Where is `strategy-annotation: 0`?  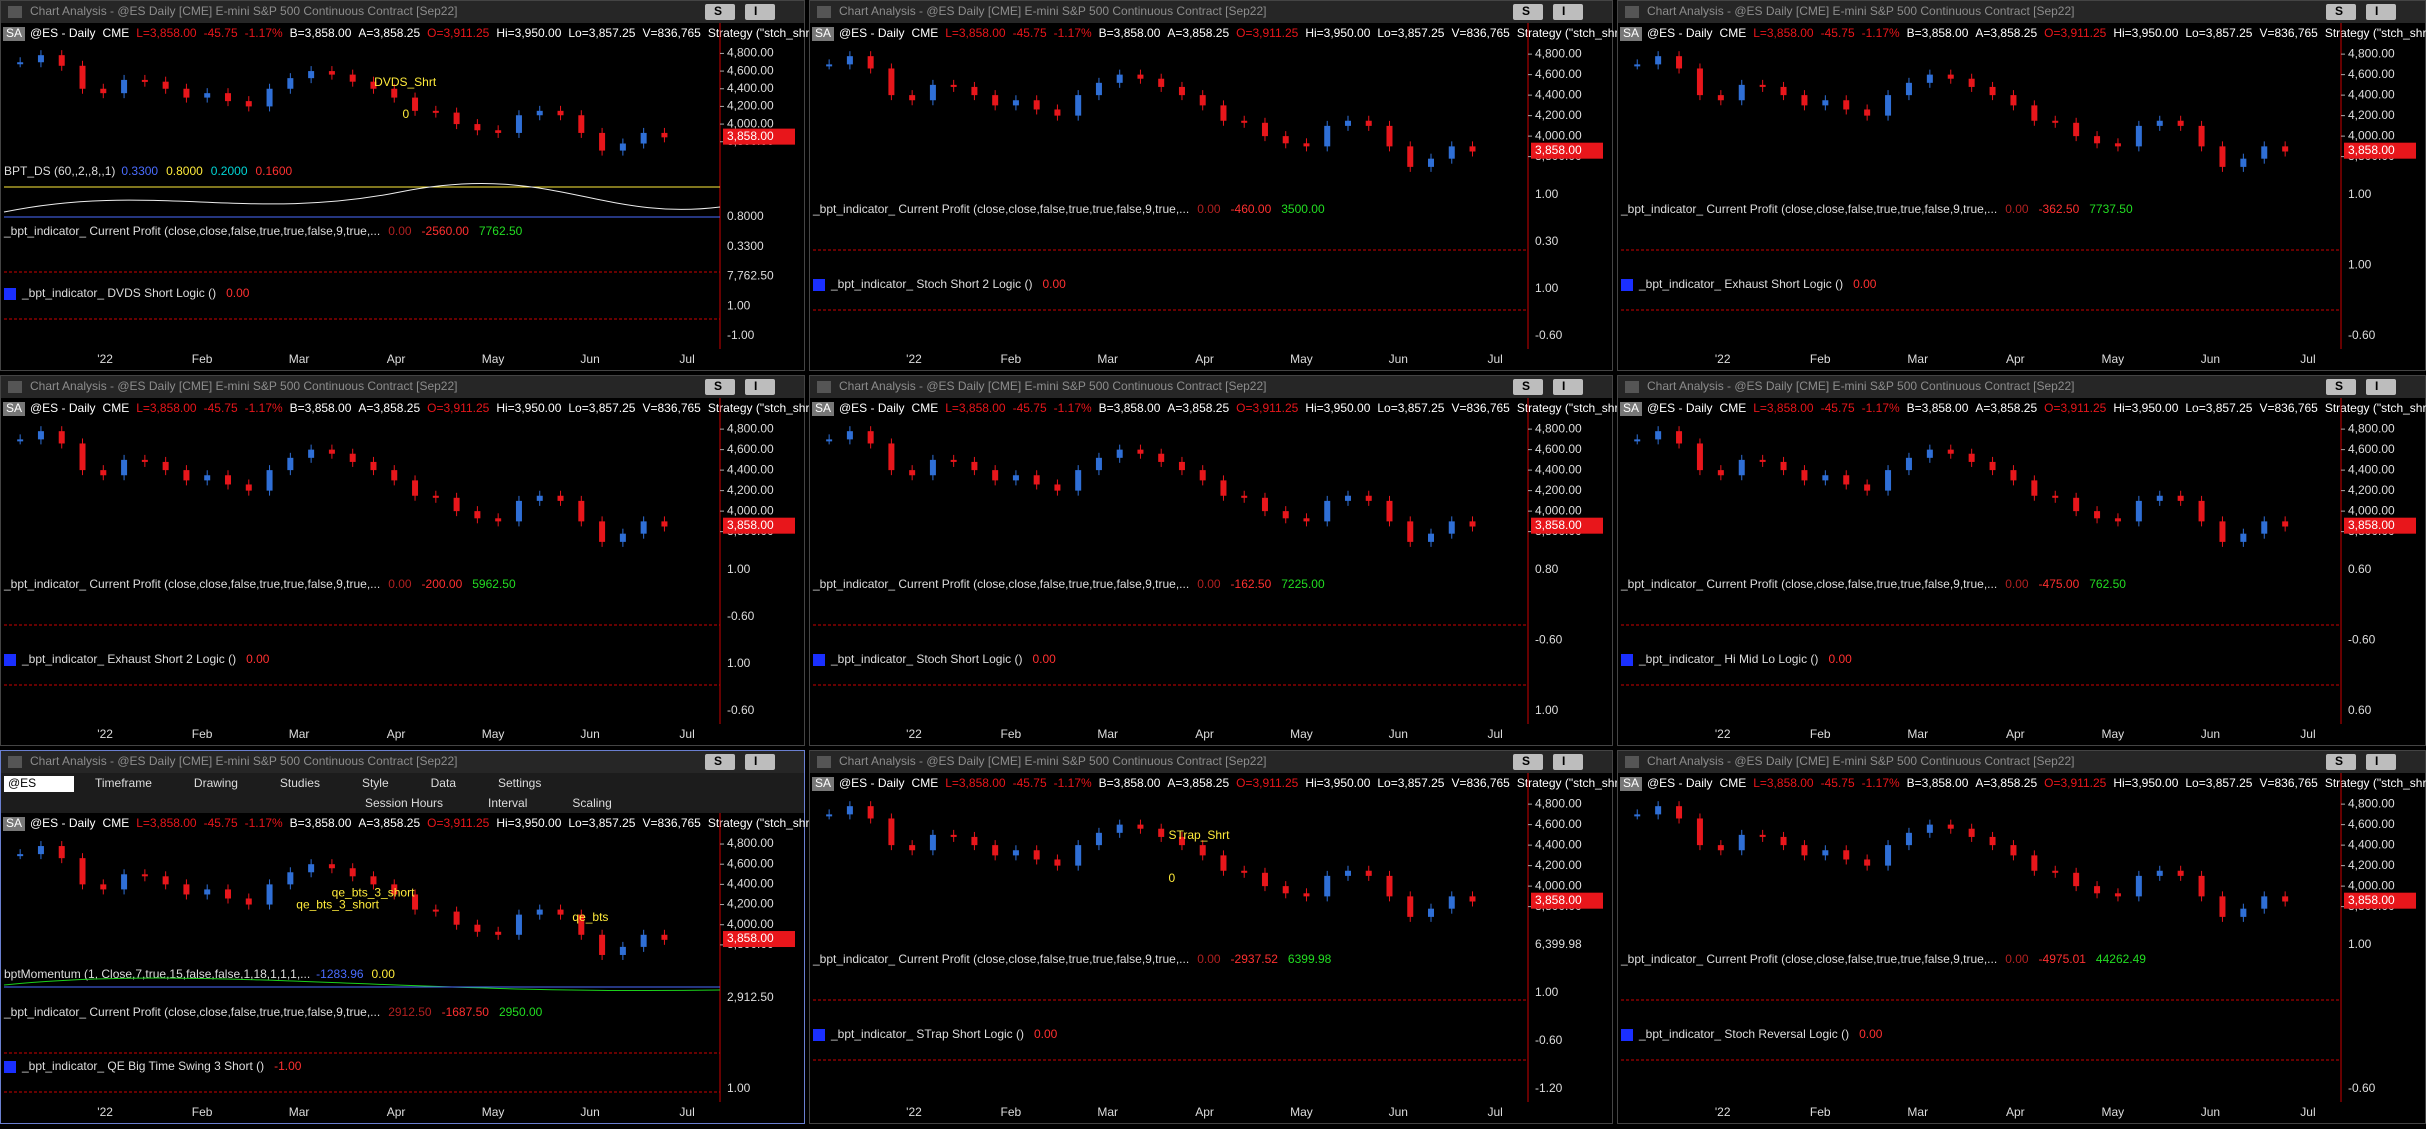 strategy-annotation: 0 is located at coordinates (405, 114).